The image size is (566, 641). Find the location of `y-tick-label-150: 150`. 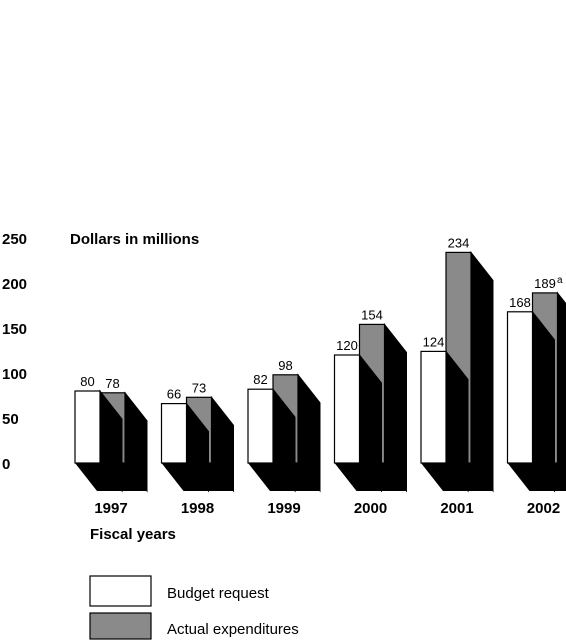

y-tick-label-150: 150 is located at coordinates (14, 329).